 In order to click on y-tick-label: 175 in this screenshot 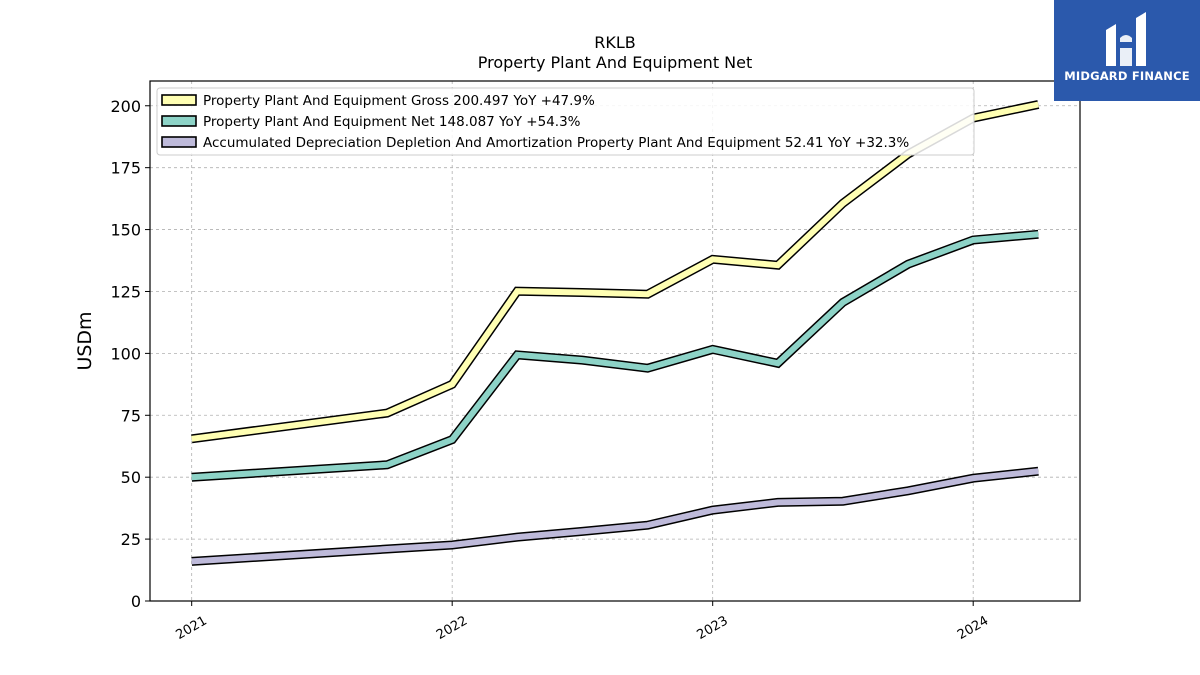, I will do `click(125, 168)`.